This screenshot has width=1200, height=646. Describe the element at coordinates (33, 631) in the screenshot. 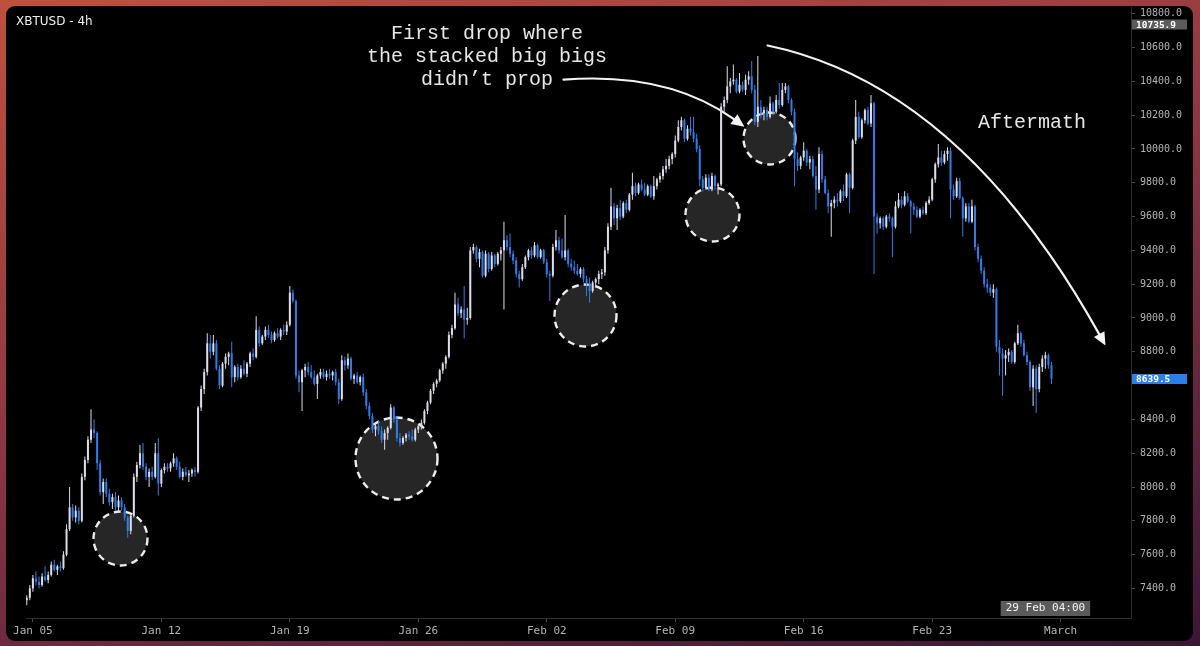

I see `x-tick-label: Jan 05` at that location.